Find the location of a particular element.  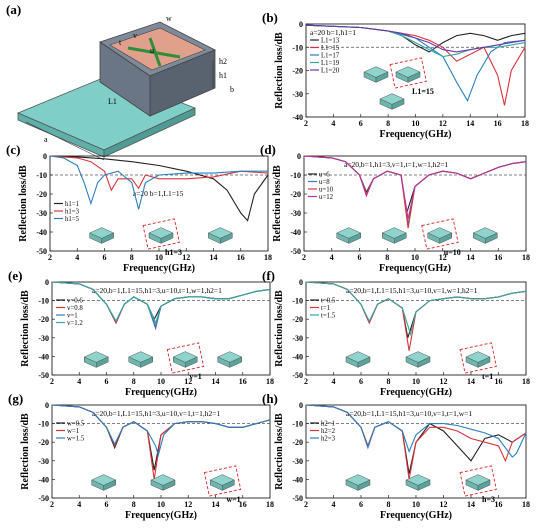

label-u: u is located at coordinates (152, 50).